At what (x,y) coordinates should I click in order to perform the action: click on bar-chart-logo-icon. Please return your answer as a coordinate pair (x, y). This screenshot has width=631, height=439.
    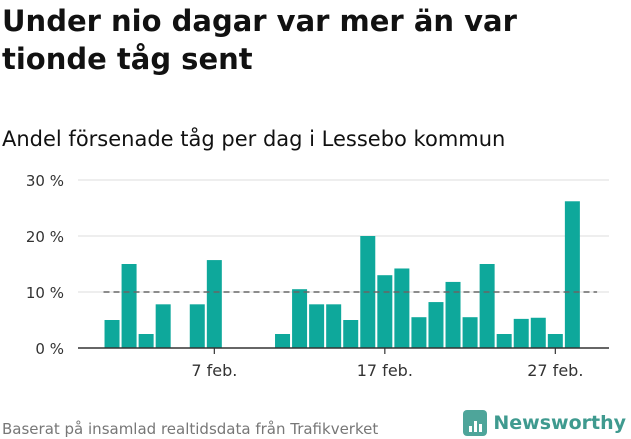
    Looking at the image, I should click on (475, 423).